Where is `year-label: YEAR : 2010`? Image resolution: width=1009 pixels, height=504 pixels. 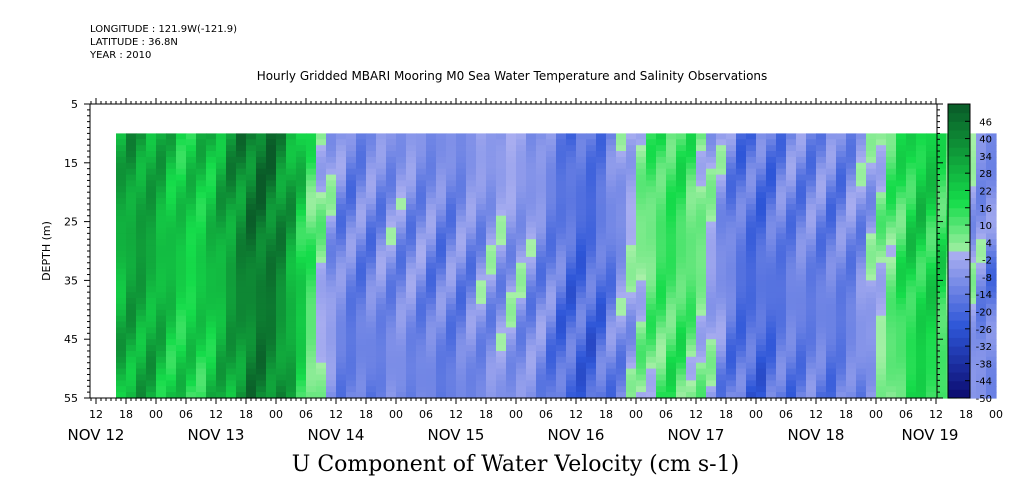
year-label: YEAR : 2010 is located at coordinates (121, 55).